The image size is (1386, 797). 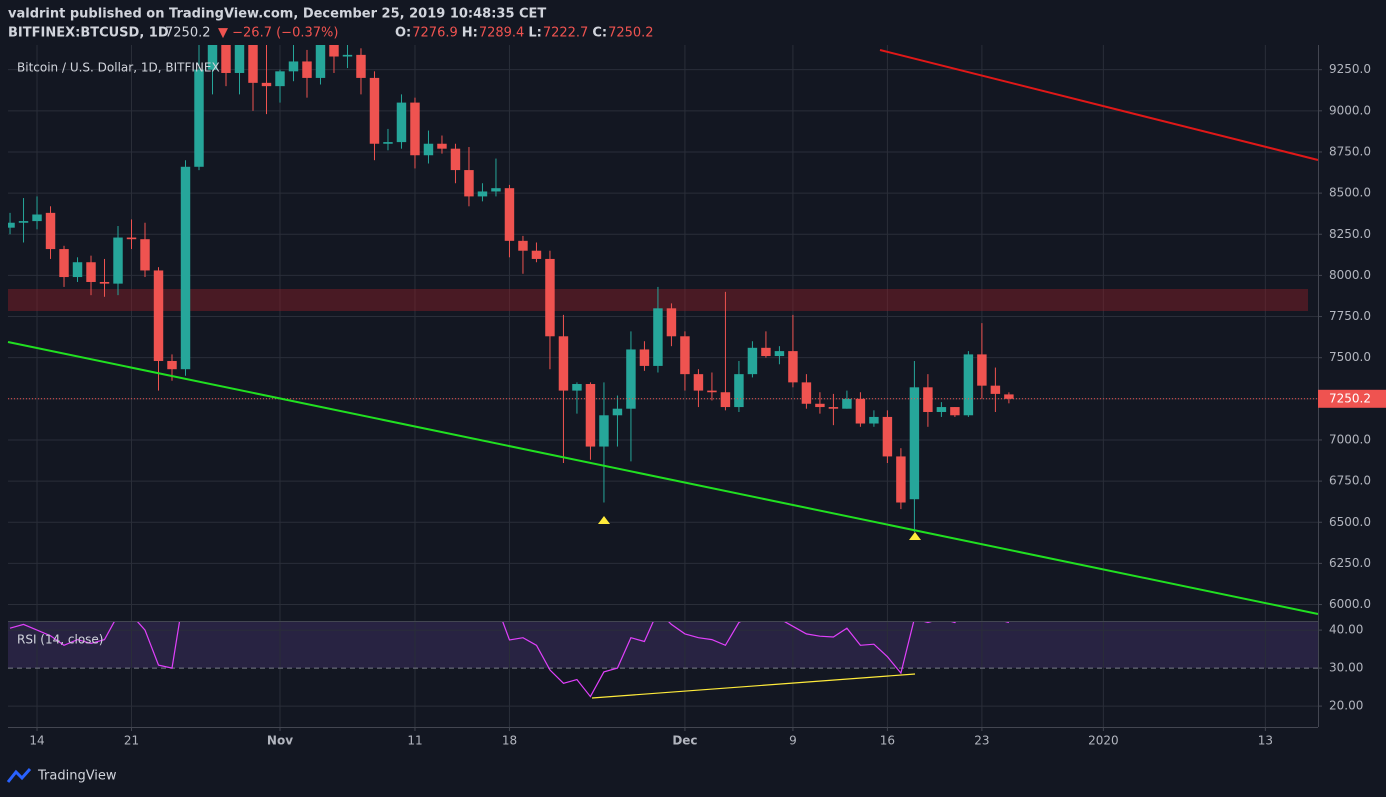 What do you see at coordinates (981, 741) in the screenshot?
I see `x-tick-label: 23` at bounding box center [981, 741].